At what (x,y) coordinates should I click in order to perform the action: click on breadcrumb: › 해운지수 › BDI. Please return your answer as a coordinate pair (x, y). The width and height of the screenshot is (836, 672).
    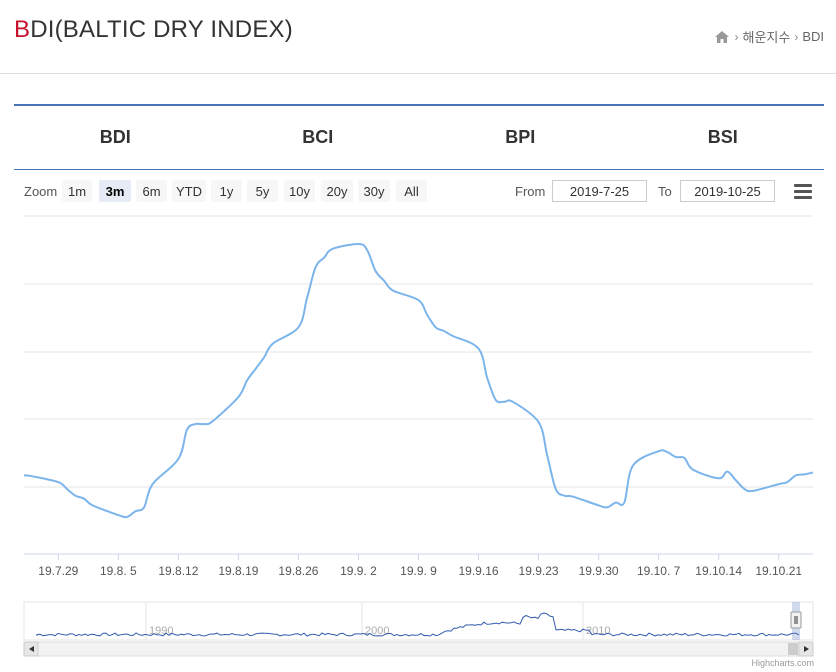
    Looking at the image, I should click on (769, 36).